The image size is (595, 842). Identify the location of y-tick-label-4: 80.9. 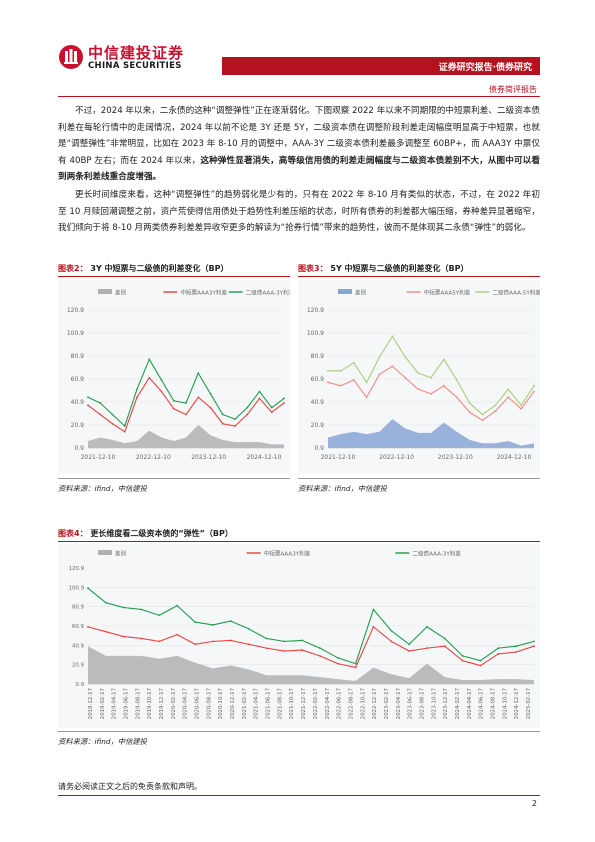
(78, 356).